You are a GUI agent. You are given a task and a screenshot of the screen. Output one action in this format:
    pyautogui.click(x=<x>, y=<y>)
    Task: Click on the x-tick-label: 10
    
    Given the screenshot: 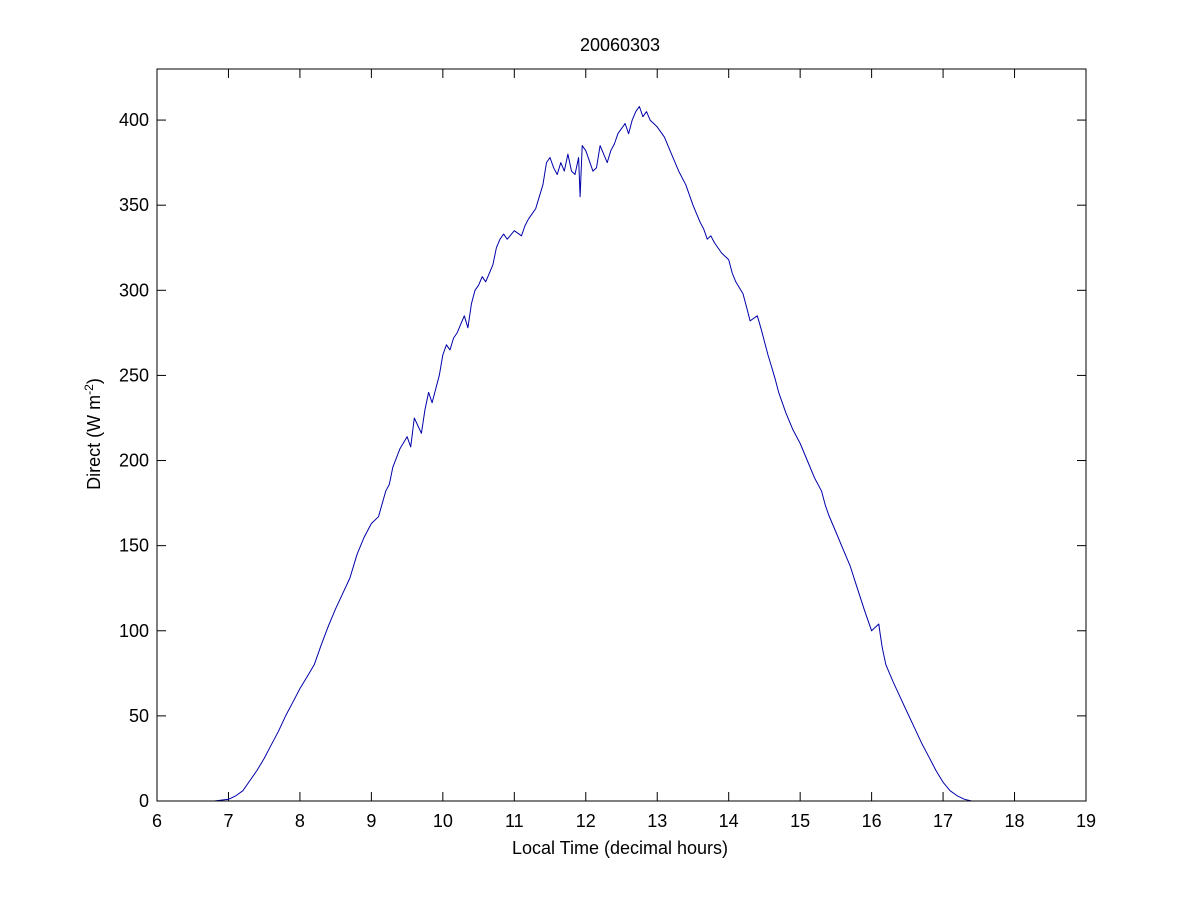 What is the action you would take?
    pyautogui.click(x=443, y=821)
    